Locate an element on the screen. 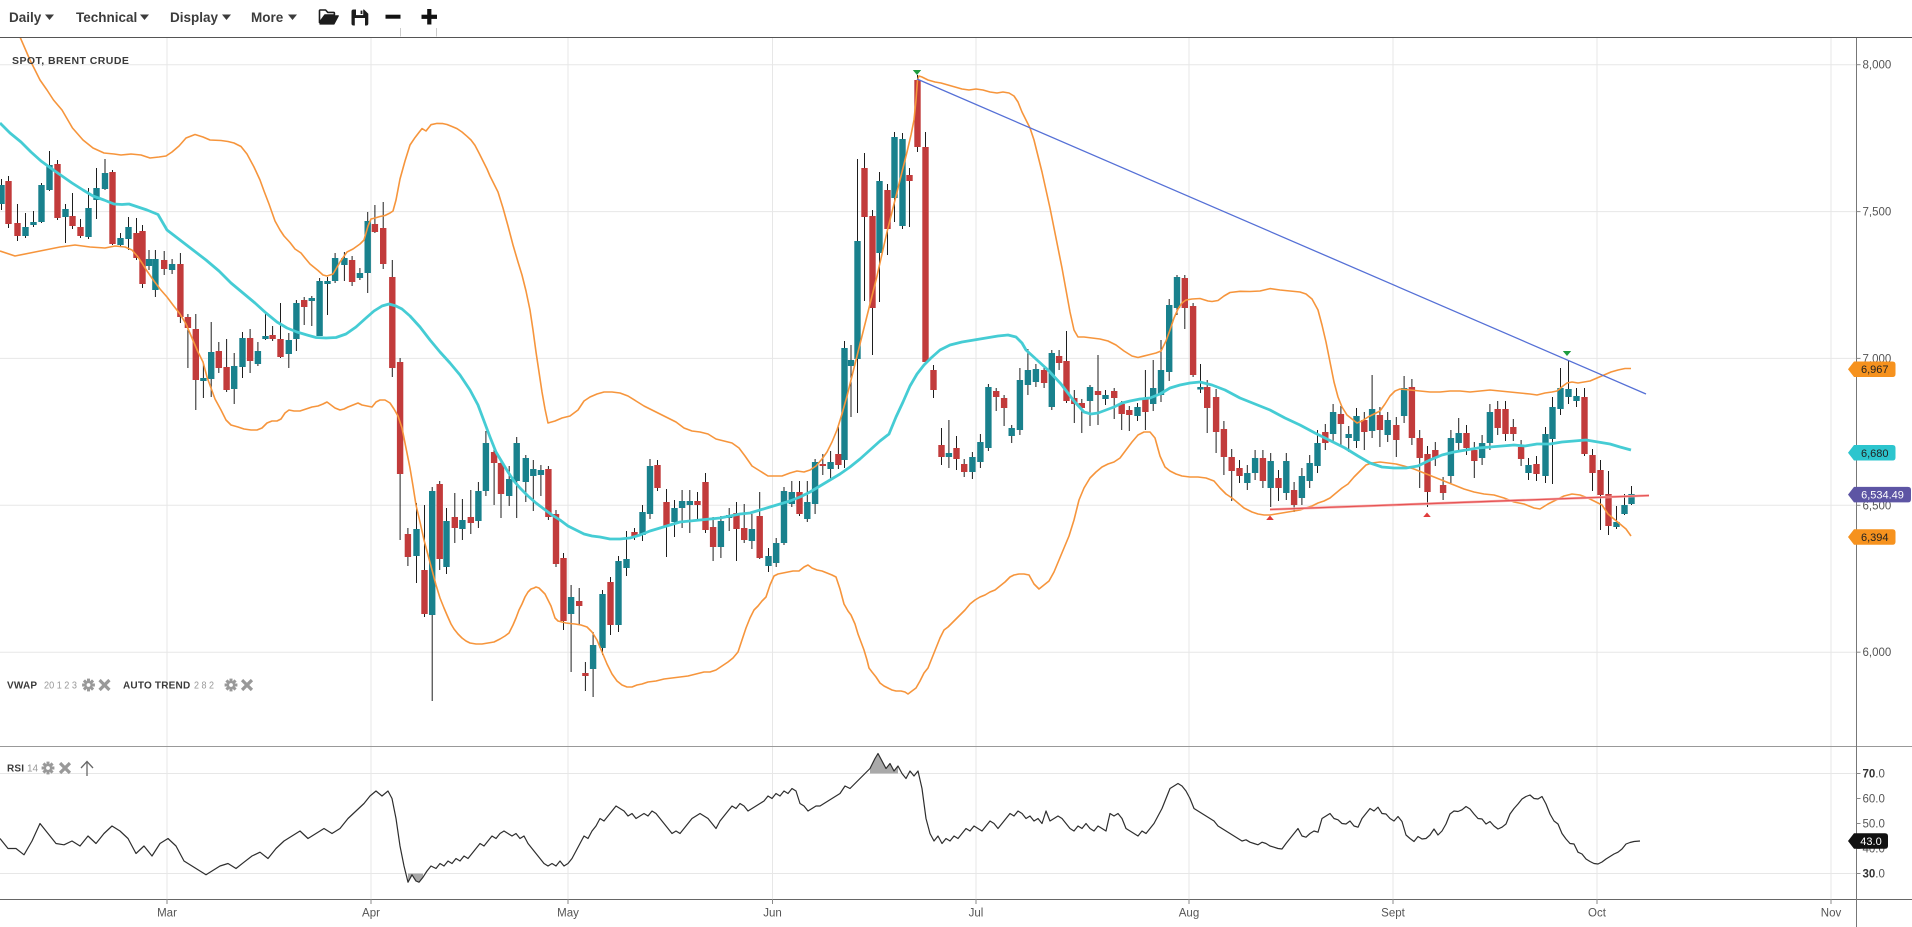 The width and height of the screenshot is (1912, 927). svg-text: Apr is located at coordinates (371, 914).